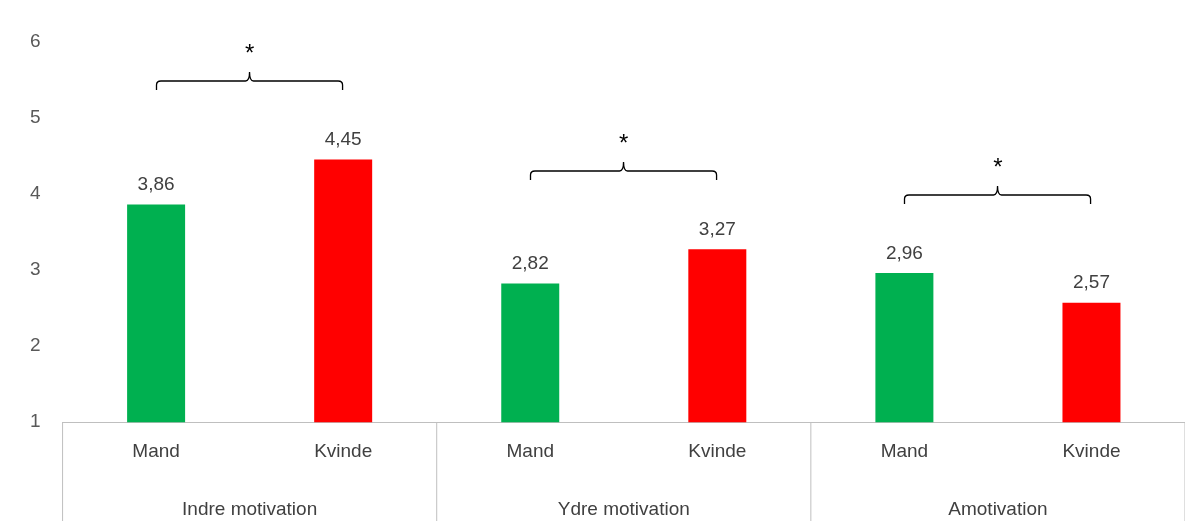 The width and height of the screenshot is (1193, 529). Describe the element at coordinates (717, 229) in the screenshot. I see `data-label: 3,27` at that location.